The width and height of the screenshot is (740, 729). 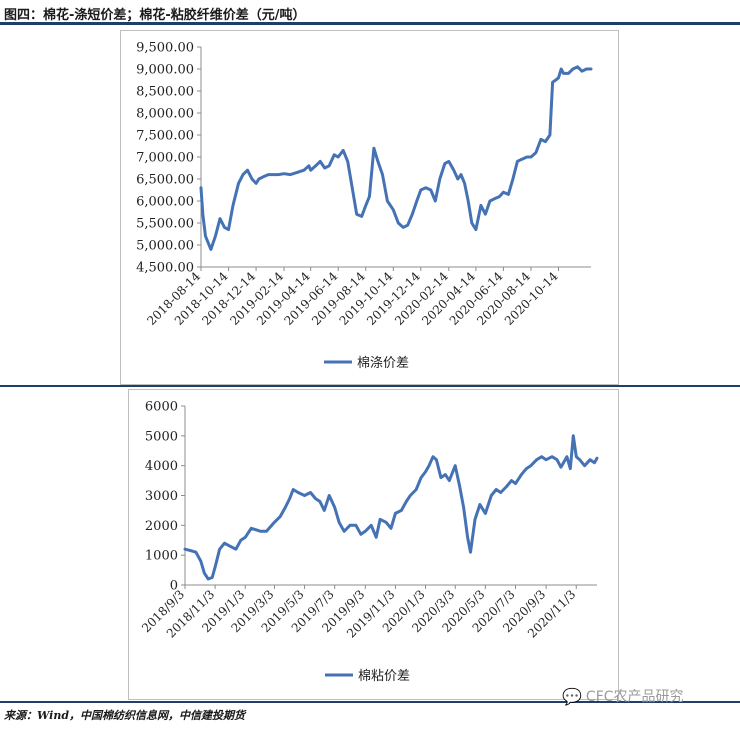 What do you see at coordinates (161, 526) in the screenshot?
I see `chart2-y-tick-label: 2000` at bounding box center [161, 526].